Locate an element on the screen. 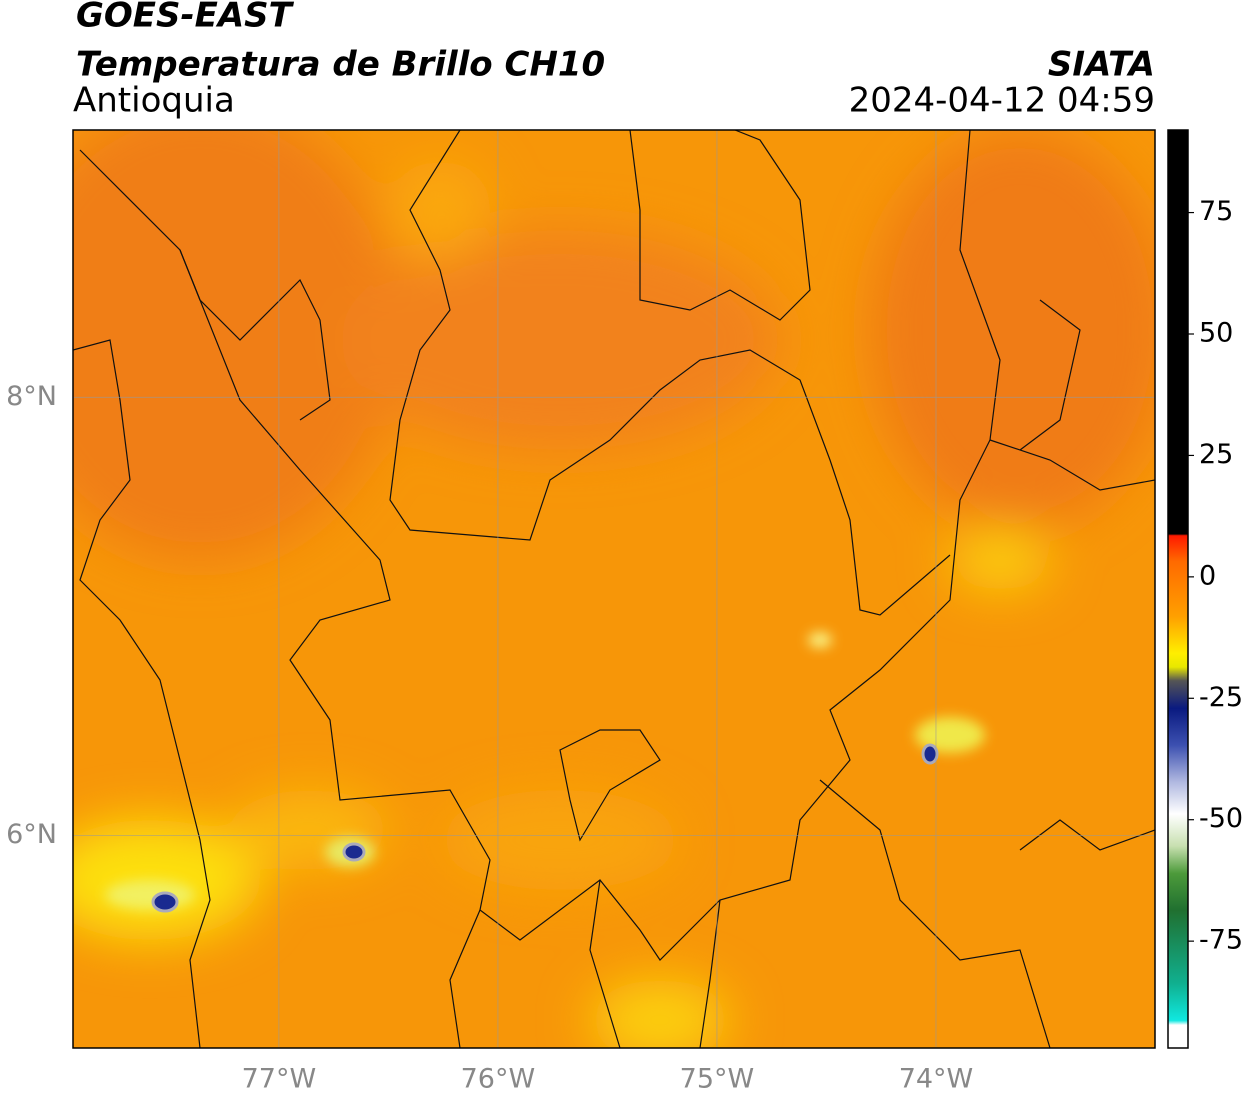 The height and width of the screenshot is (1099, 1252). timestamp: 2024-04-12 04:59 is located at coordinates (1002, 101).